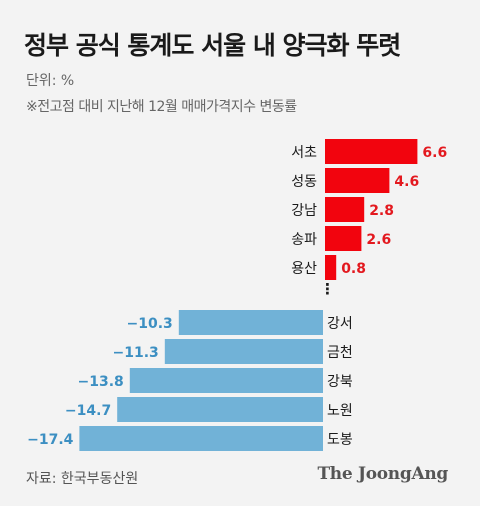  Describe the element at coordinates (343, 238) in the screenshot. I see `bar-송파` at that location.